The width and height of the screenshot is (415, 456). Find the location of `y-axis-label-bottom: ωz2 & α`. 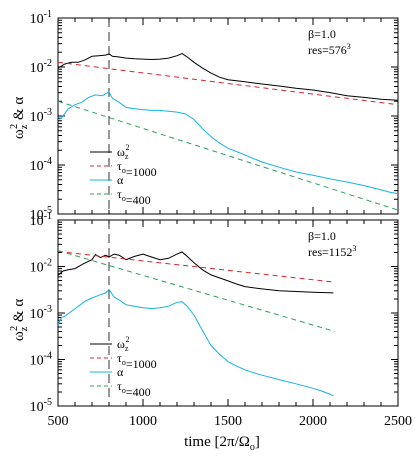

y-axis-label-bottom: ωz2 & α is located at coordinates (19, 320).